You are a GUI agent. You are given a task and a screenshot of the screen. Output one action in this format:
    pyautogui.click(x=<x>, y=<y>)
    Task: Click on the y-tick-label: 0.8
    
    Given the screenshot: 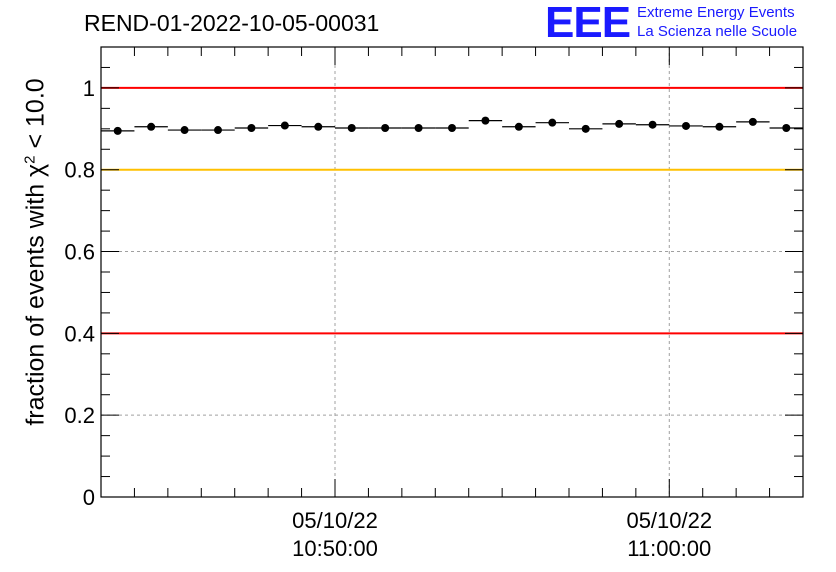 What is the action you would take?
    pyautogui.click(x=79, y=170)
    